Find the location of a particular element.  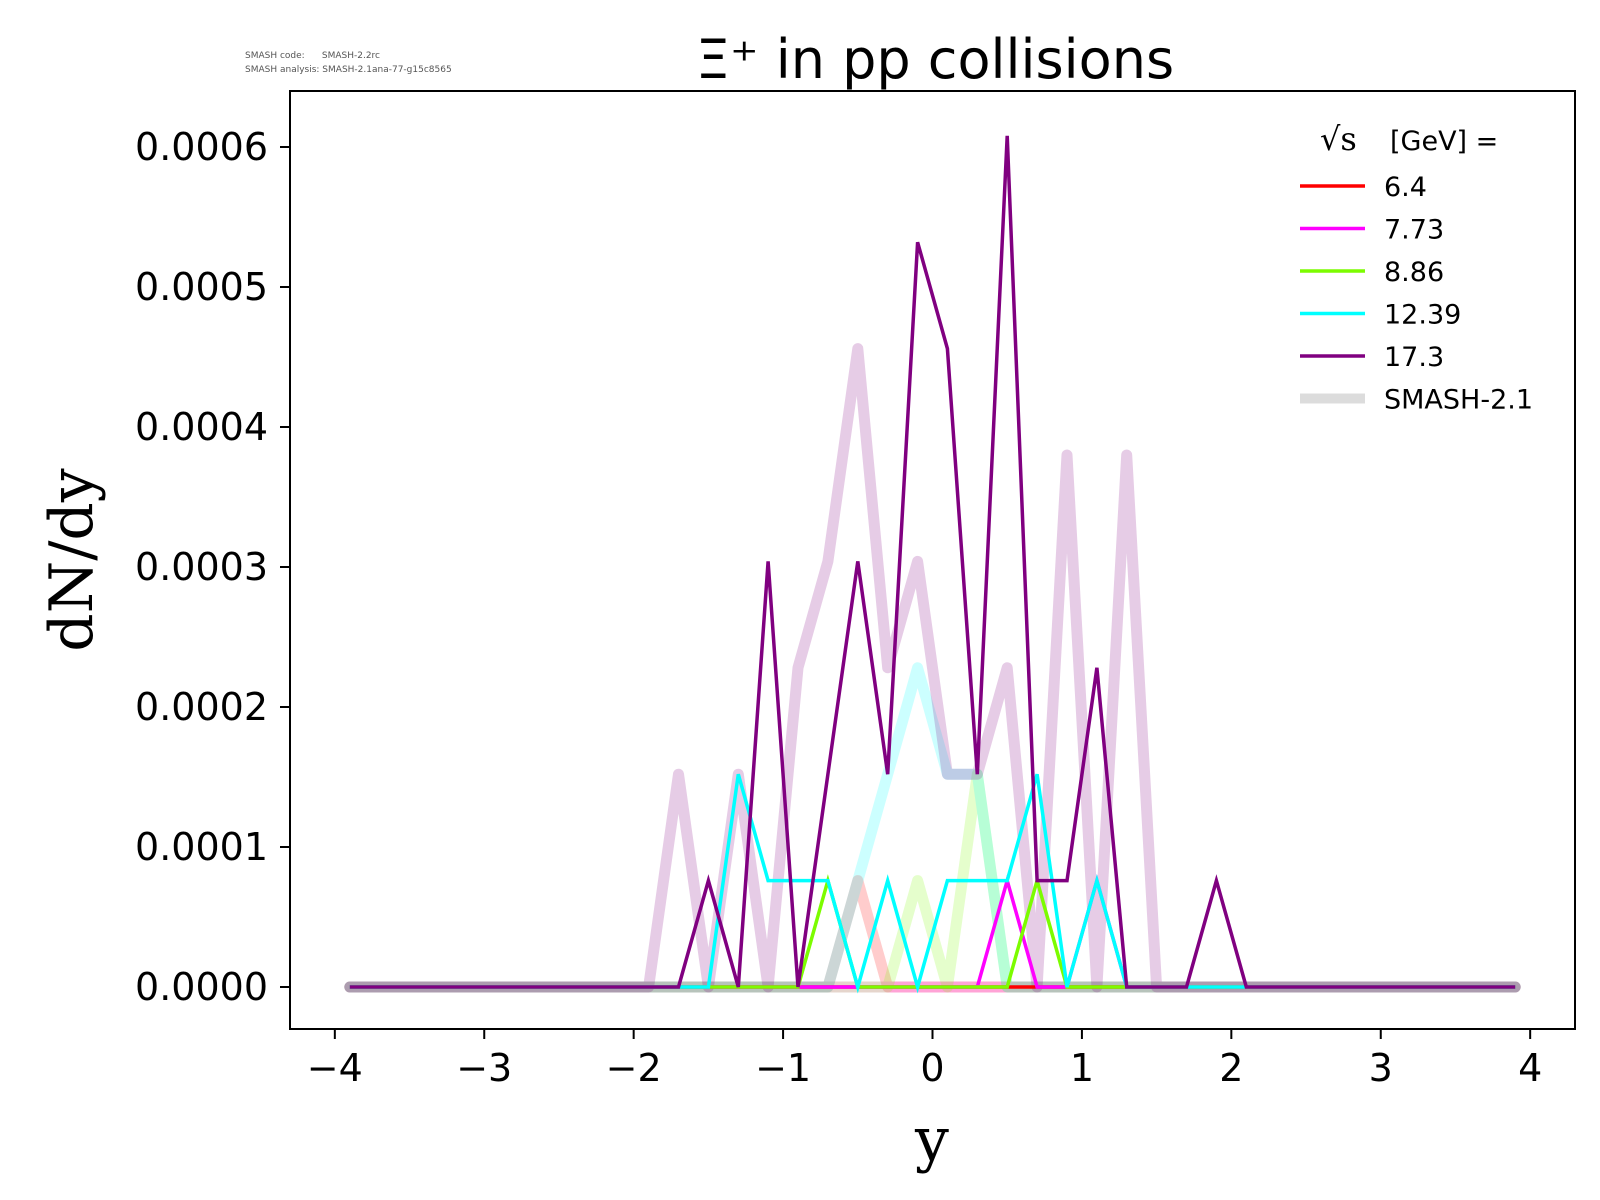

y-tick-label: 0.0005 is located at coordinates (201, 287).